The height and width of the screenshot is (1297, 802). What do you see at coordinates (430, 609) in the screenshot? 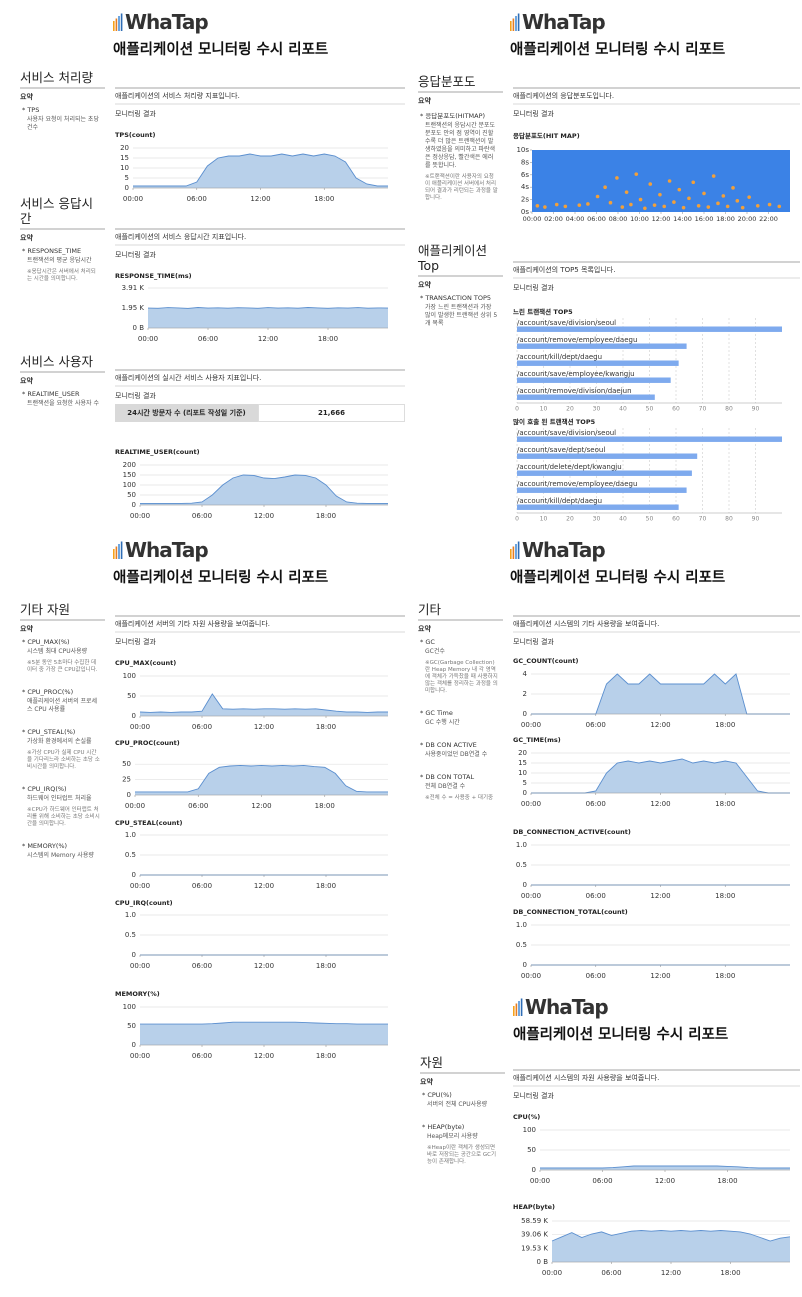
I see `section-title: 기타` at bounding box center [430, 609].